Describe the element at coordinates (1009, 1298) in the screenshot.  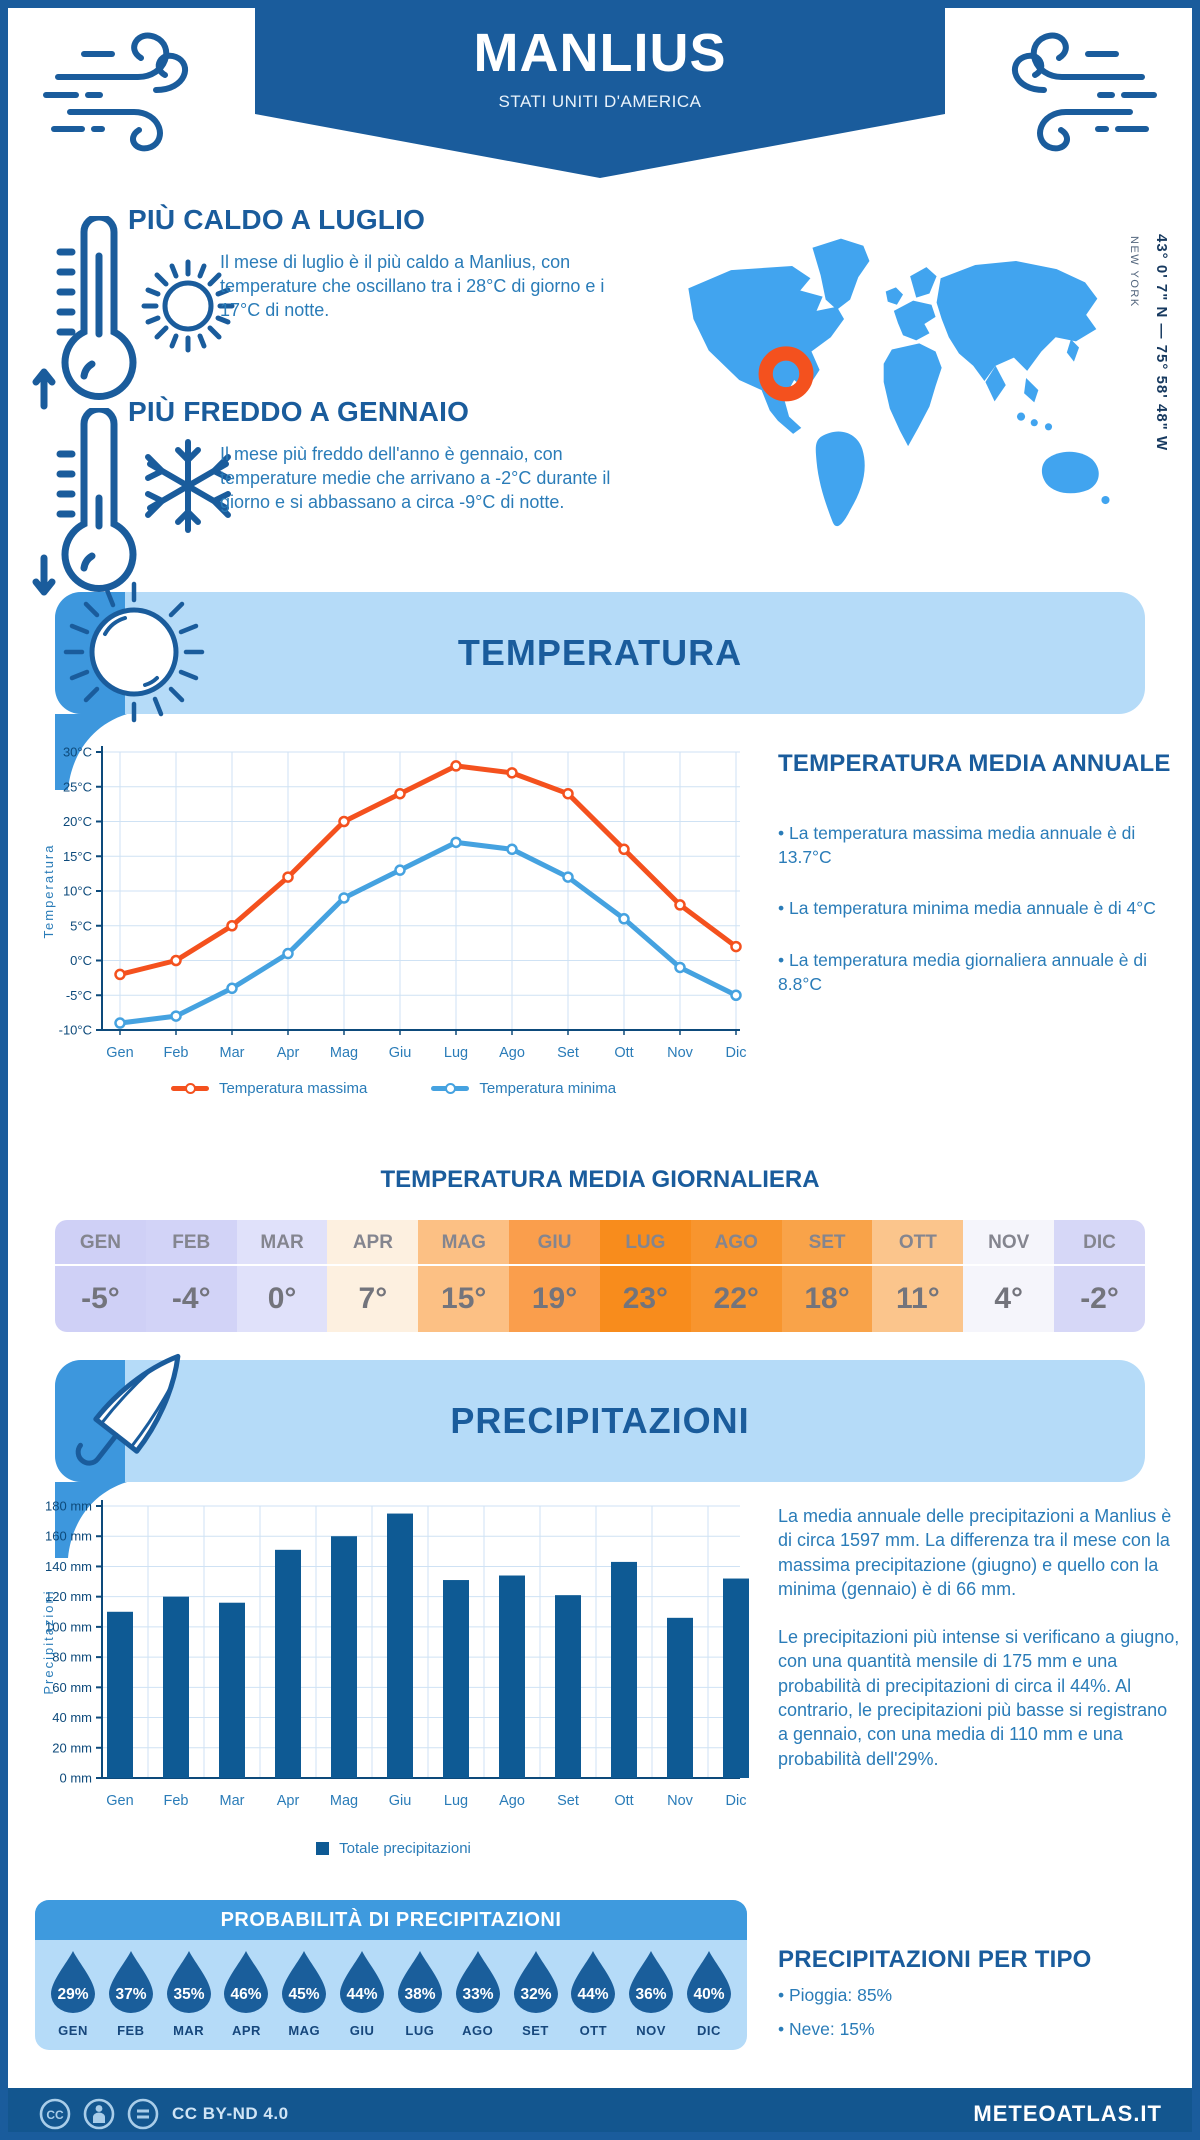
I see `daily-temperature-value: 4°` at that location.